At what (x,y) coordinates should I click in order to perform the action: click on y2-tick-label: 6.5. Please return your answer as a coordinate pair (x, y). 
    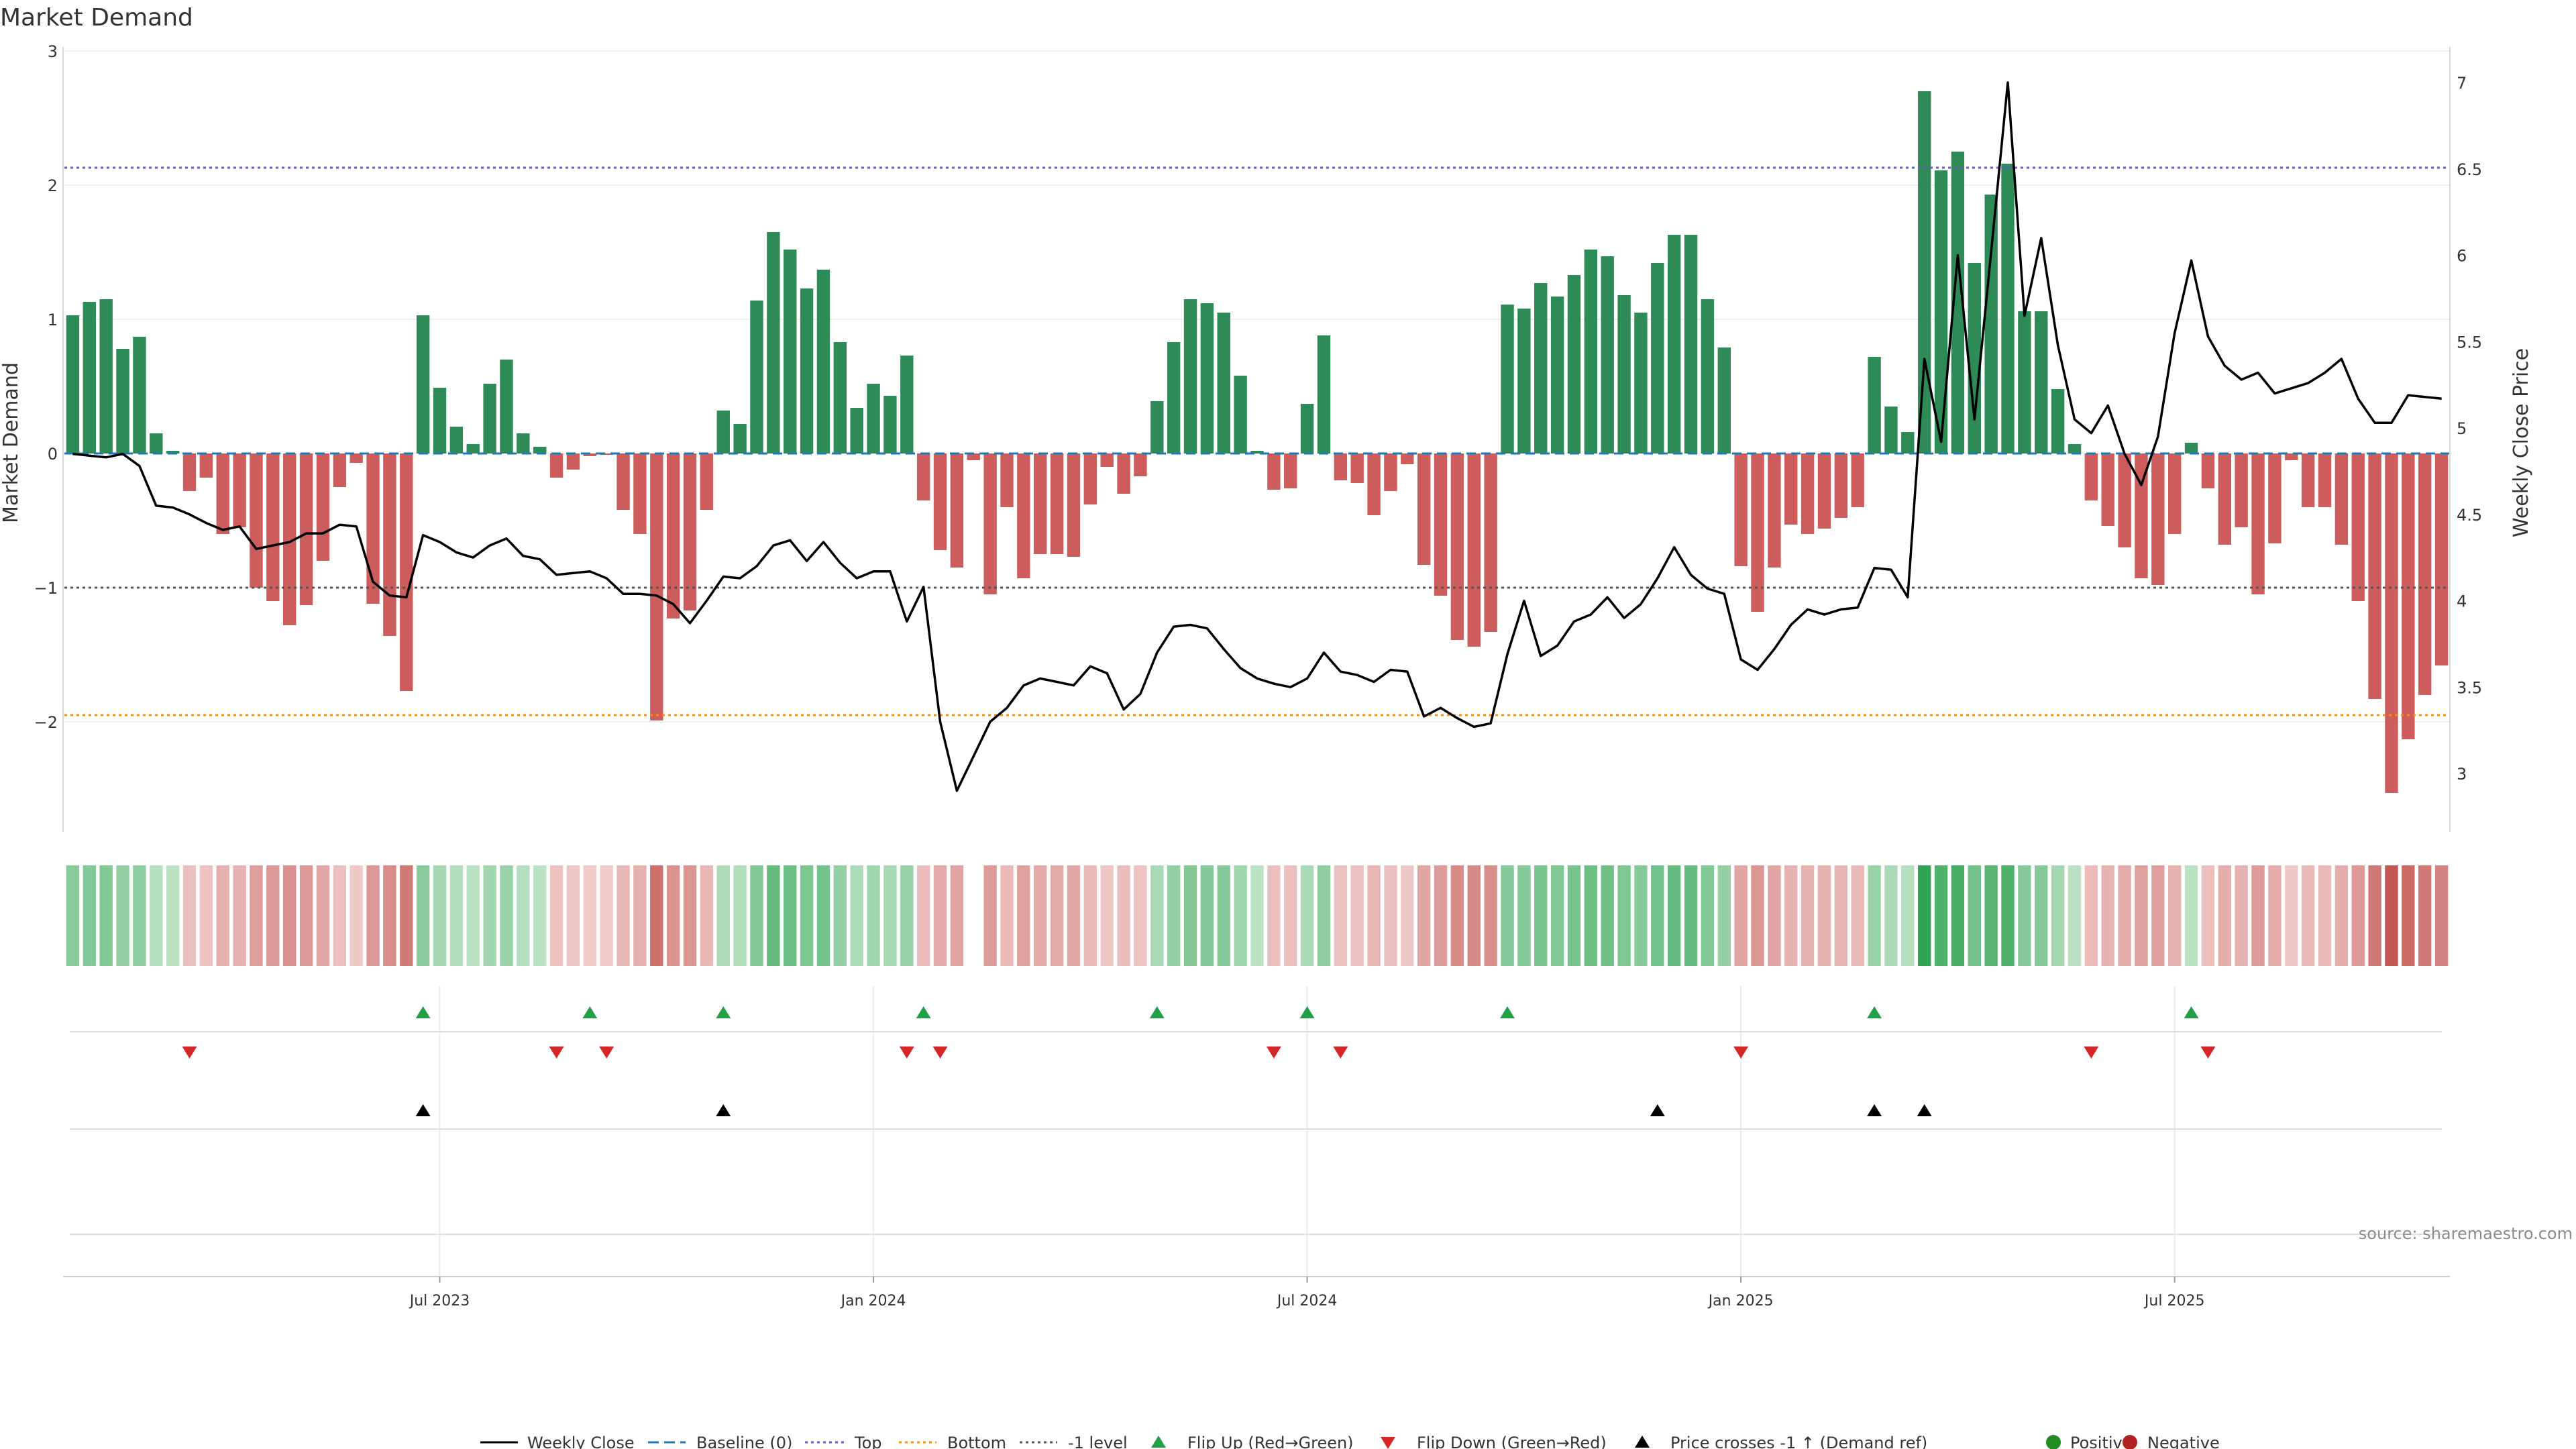
    Looking at the image, I should click on (2469, 169).